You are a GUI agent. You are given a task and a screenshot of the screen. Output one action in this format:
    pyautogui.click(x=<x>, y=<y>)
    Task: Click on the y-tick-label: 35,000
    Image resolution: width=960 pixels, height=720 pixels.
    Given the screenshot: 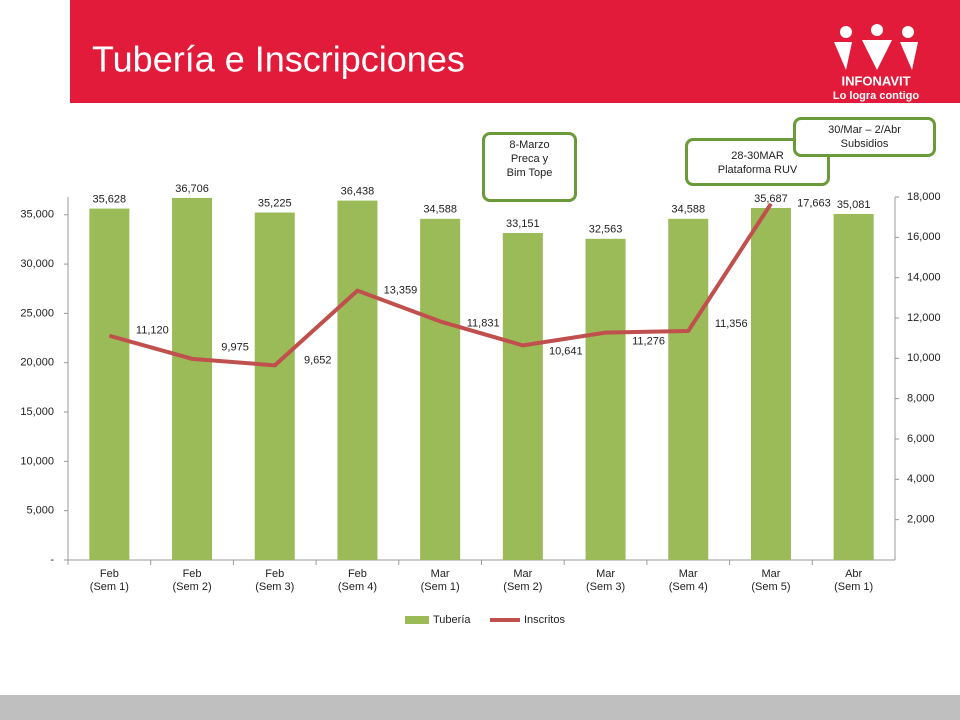 What is the action you would take?
    pyautogui.click(x=37, y=215)
    